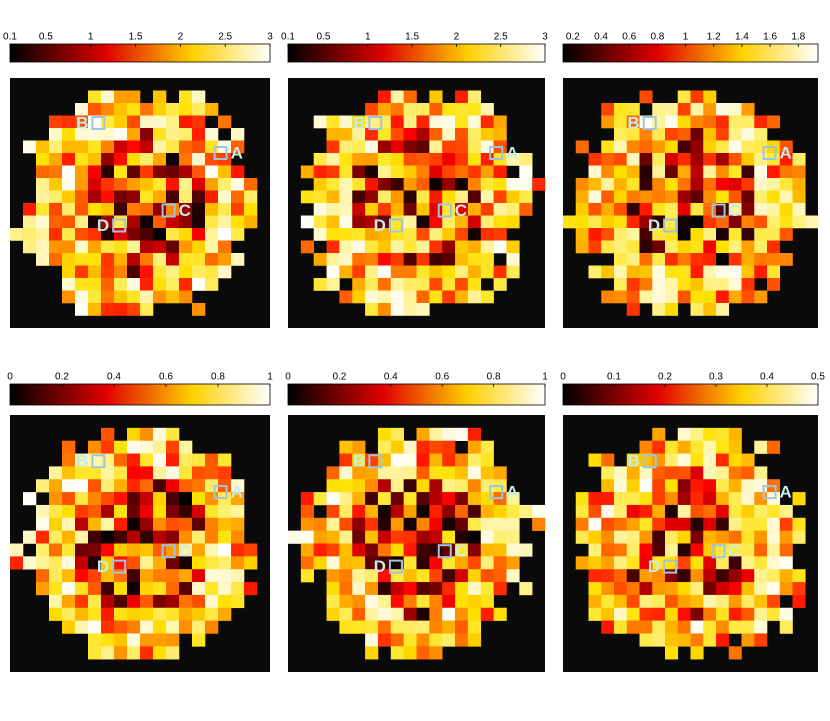 Image resolution: width=830 pixels, height=721 pixels. What do you see at coordinates (140, 53) in the screenshot?
I see `colorbar` at bounding box center [140, 53].